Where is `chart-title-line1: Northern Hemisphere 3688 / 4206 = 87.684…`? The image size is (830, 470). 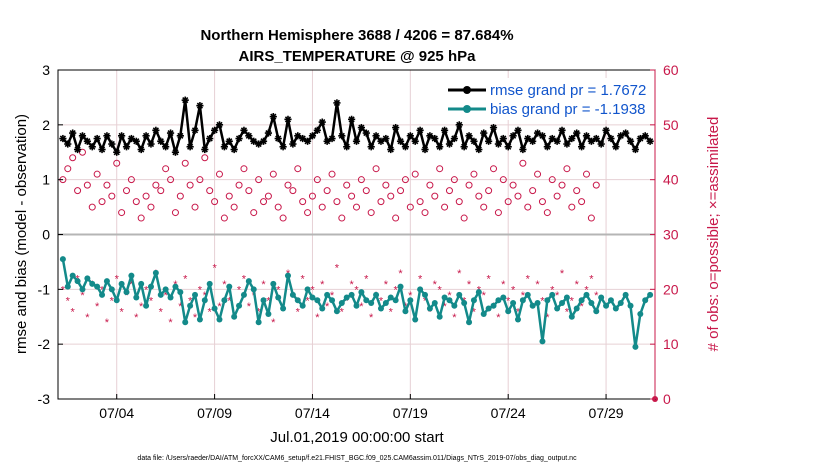
chart-title-line1: Northern Hemisphere 3688 / 4206 = 87.684… is located at coordinates (356, 35).